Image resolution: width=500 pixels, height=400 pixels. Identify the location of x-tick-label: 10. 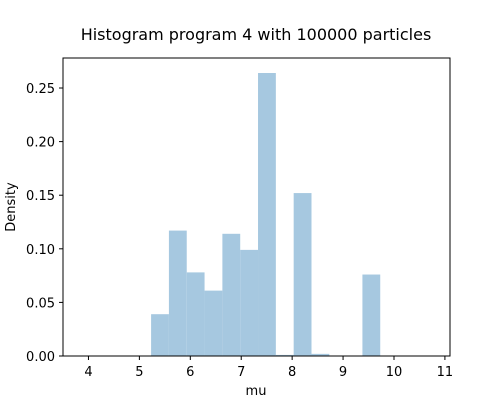
(394, 372).